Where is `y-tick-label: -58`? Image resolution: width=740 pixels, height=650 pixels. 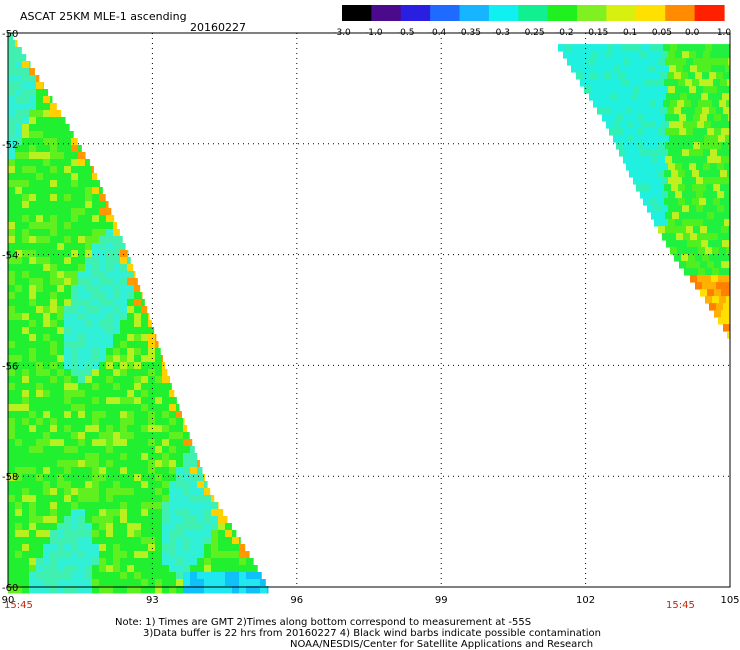 y-tick-label: -58 is located at coordinates (10, 477).